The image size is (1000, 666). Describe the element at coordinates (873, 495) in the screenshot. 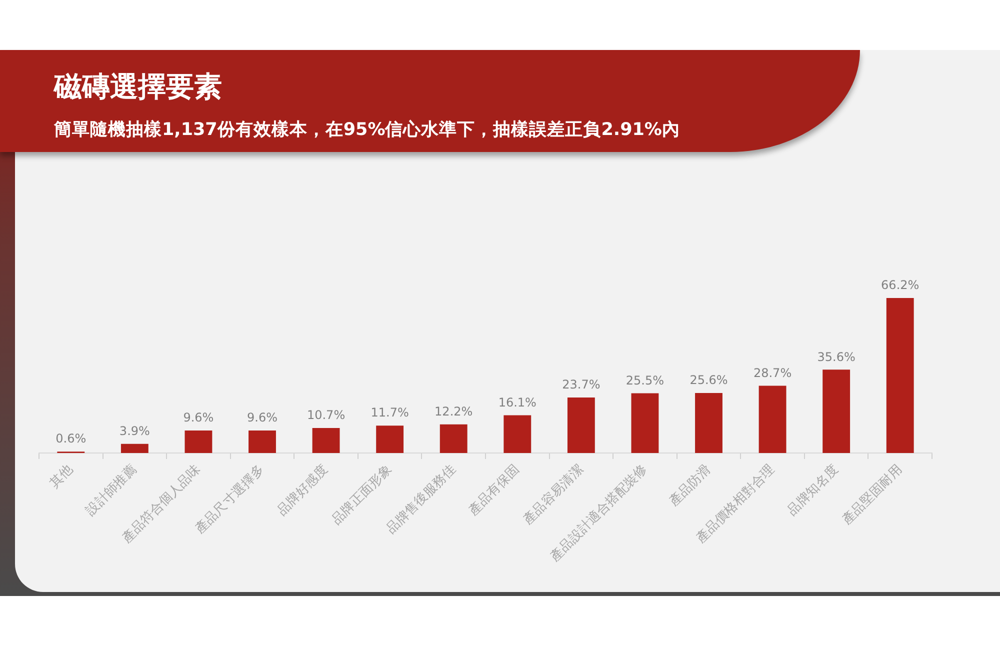

I see `x-tick-label: 產品堅固耐用` at that location.